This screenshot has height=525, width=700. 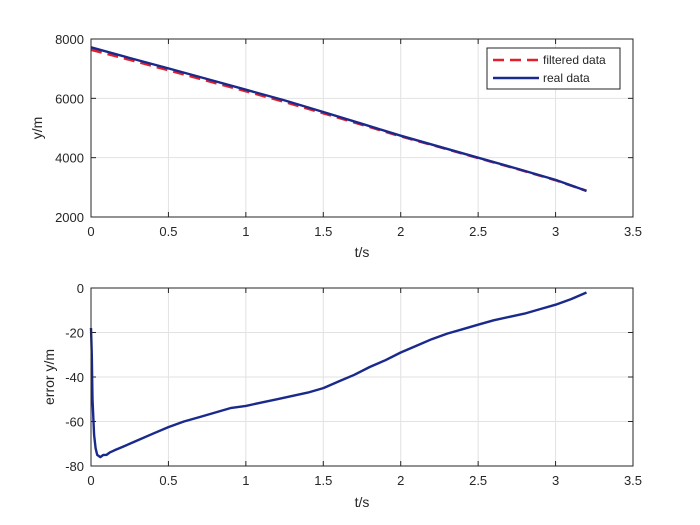 I want to click on legend-label: filtered data, so click(x=574, y=60).